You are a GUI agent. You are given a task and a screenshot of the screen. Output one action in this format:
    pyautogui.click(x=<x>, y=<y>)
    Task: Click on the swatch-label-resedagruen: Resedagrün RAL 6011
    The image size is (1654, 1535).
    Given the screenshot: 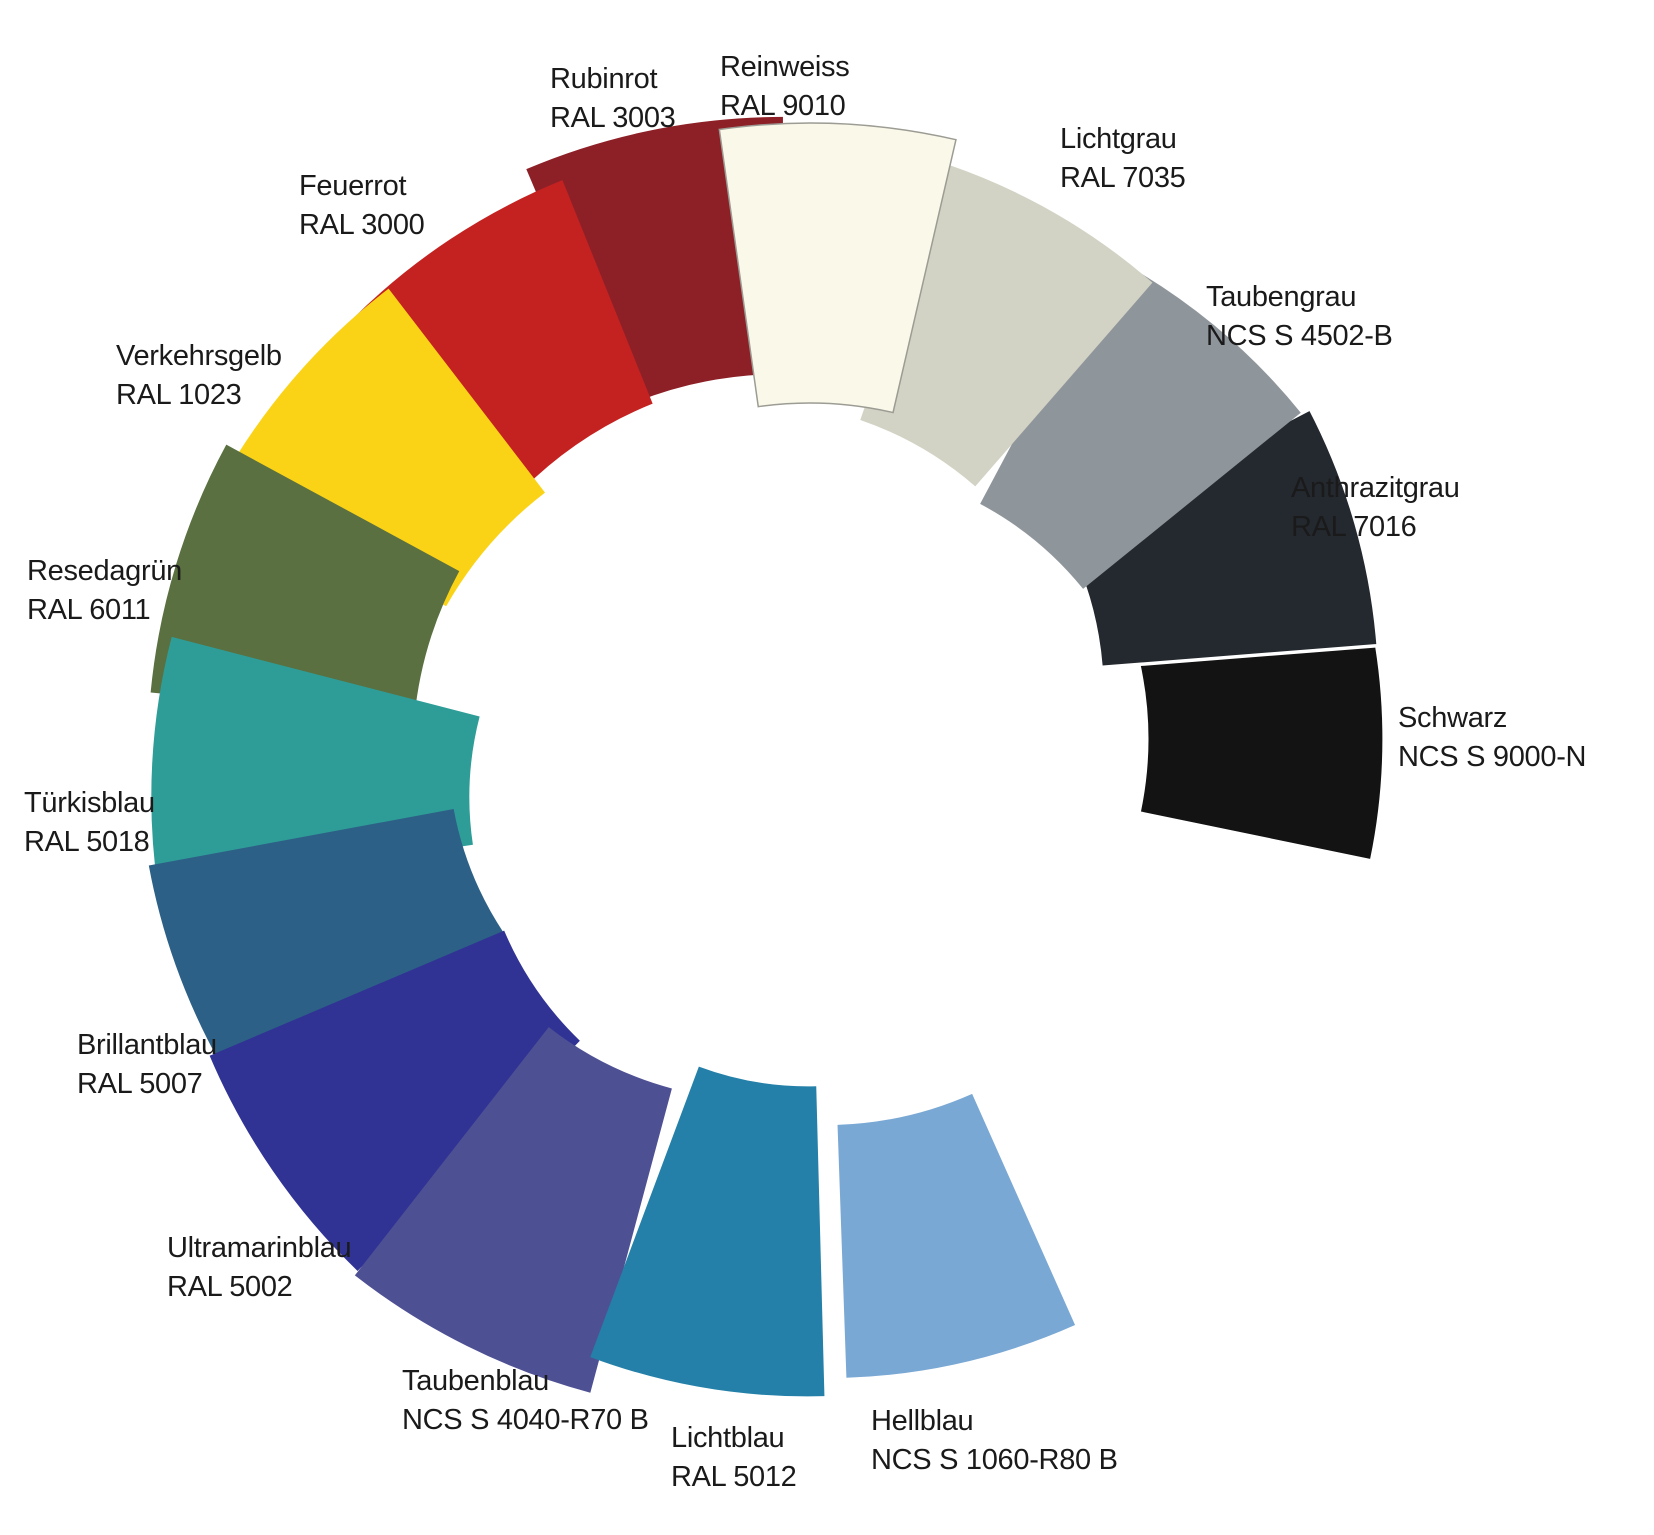 What is the action you would take?
    pyautogui.click(x=104, y=591)
    